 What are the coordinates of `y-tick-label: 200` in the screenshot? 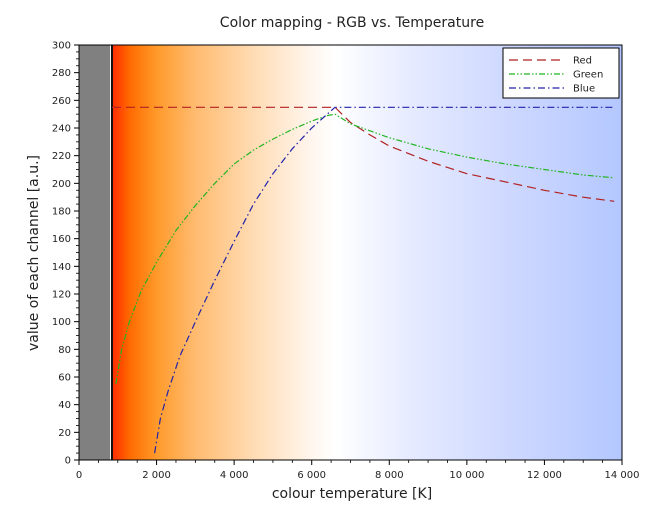 It's located at (61, 184).